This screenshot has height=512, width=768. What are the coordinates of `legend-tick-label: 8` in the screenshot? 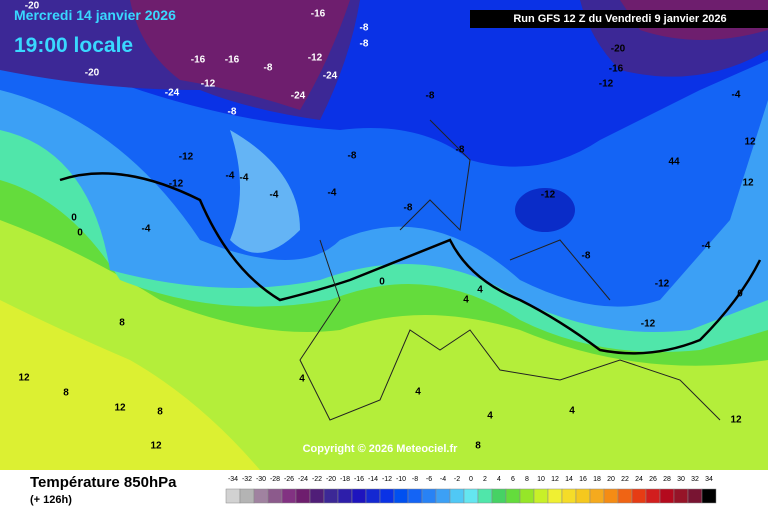 It's located at (527, 479).